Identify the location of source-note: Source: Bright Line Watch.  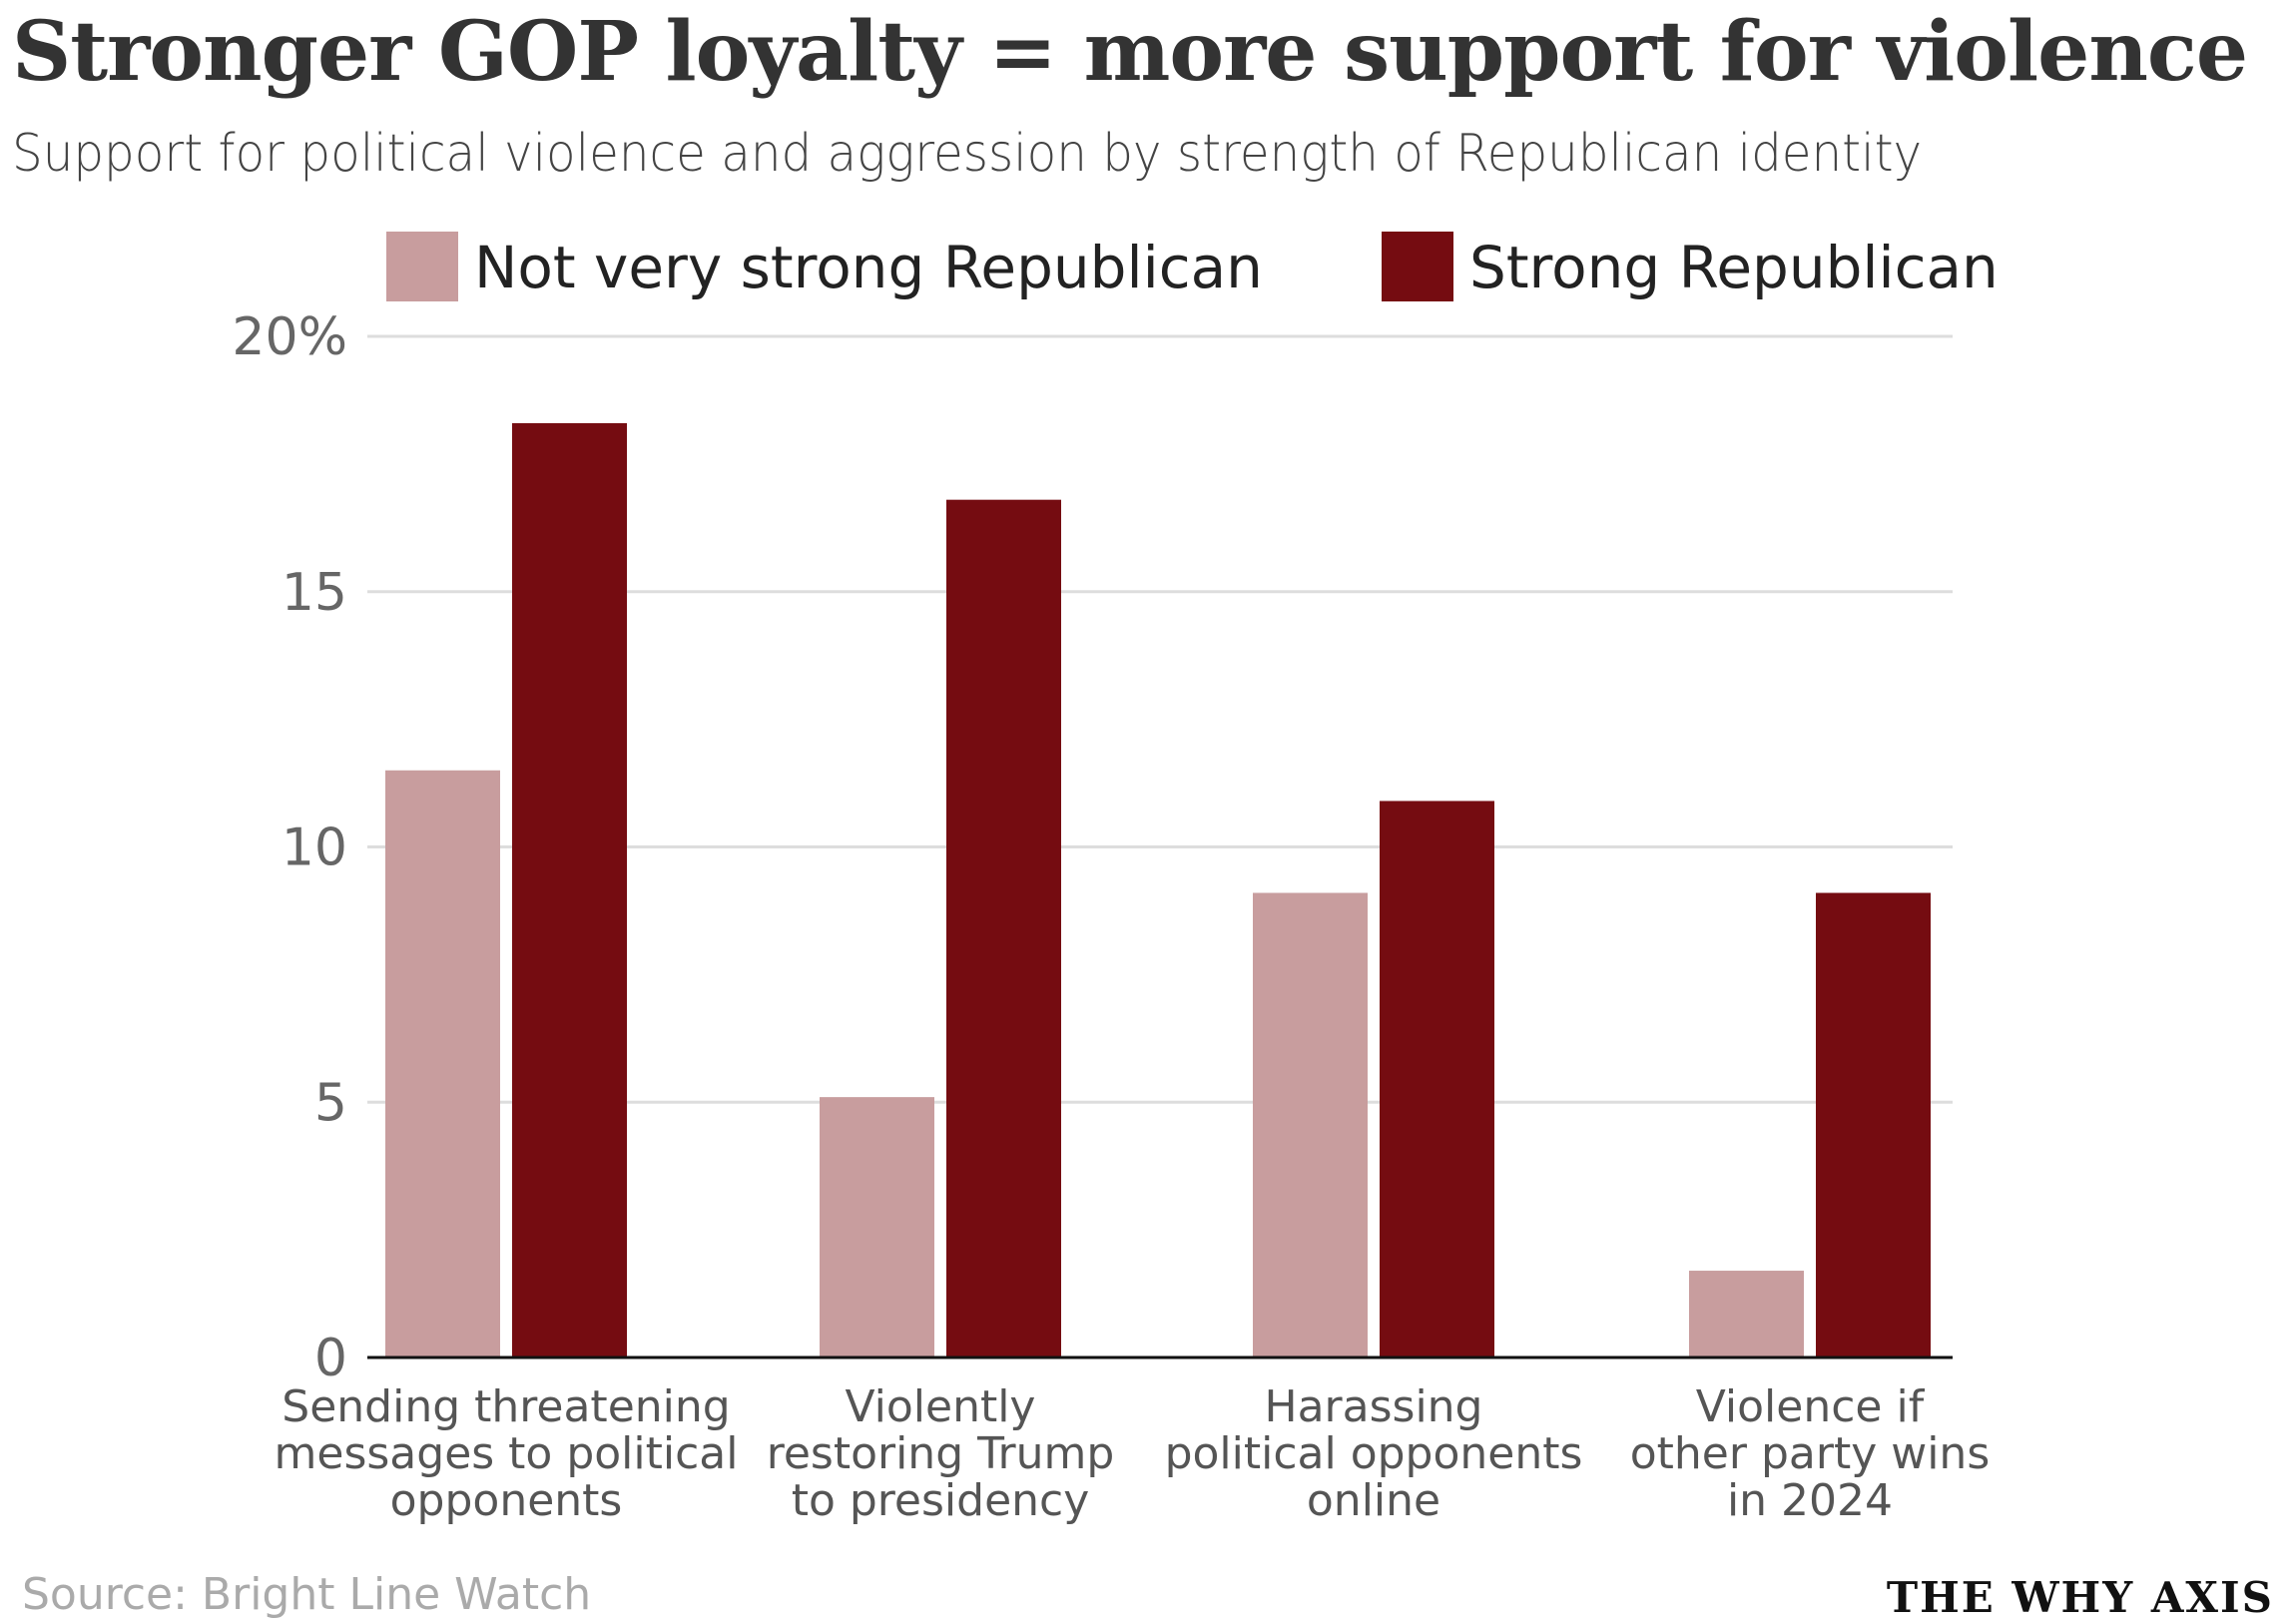
(307, 1594).